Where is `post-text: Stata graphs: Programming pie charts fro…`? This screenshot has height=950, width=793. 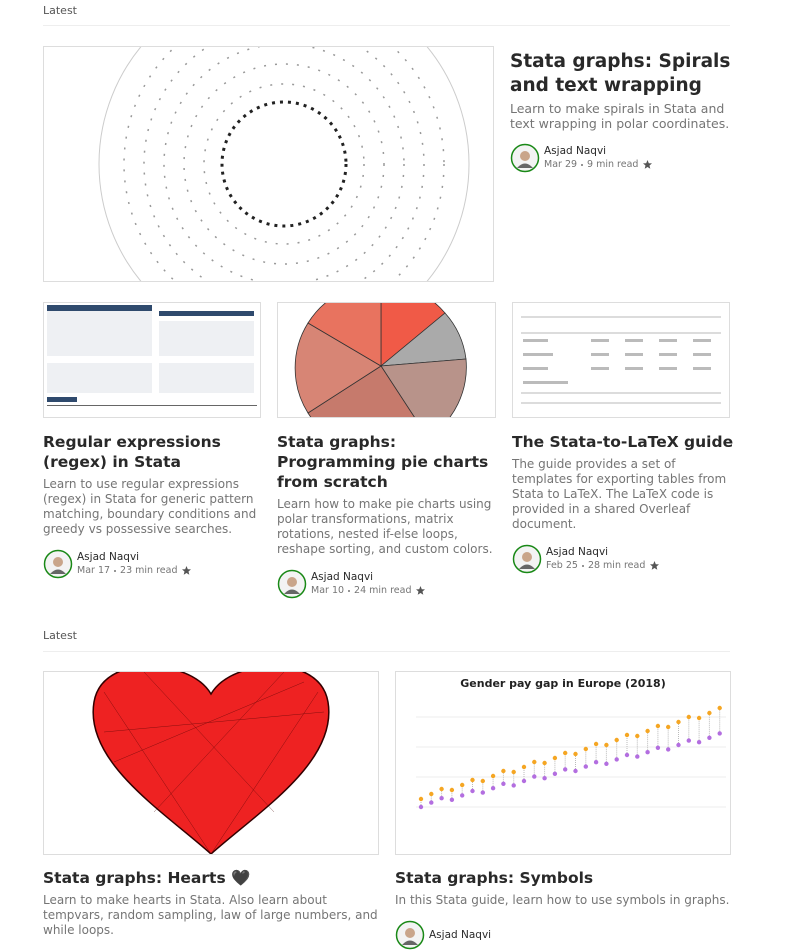
post-text: Stata graphs: Programming pie charts fro… is located at coordinates (388, 515).